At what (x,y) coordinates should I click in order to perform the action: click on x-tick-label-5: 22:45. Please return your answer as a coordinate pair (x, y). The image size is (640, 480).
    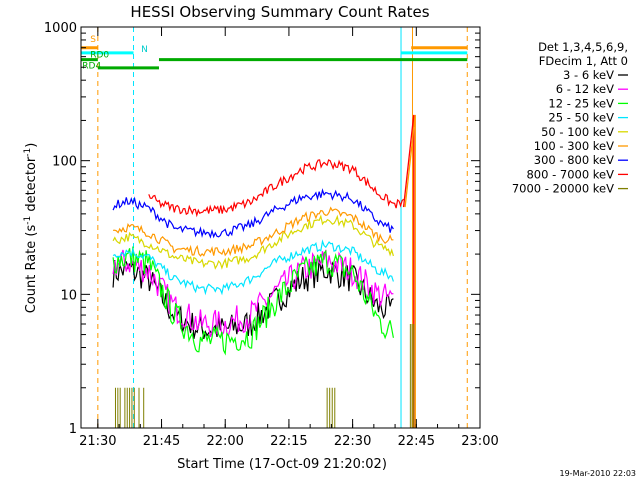
    Looking at the image, I should click on (416, 441).